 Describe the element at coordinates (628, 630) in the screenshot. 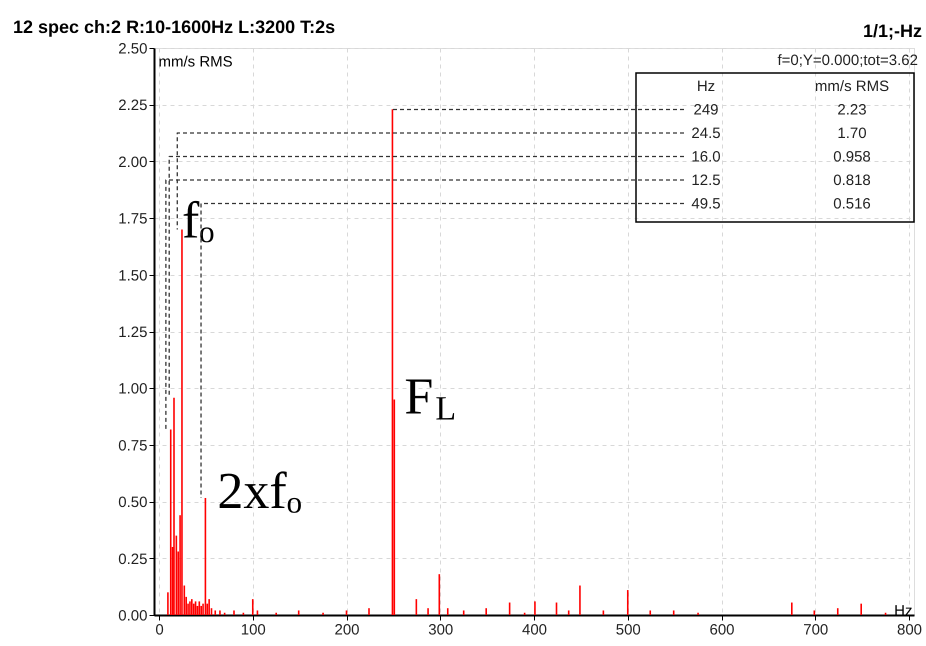

I see `x-tick-label: 500` at that location.